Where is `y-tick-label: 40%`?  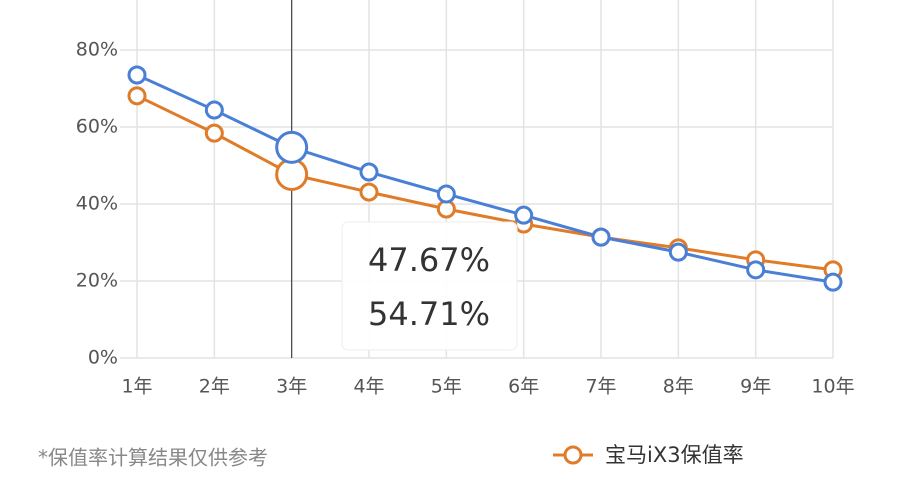
y-tick-label: 40% is located at coordinates (97, 204).